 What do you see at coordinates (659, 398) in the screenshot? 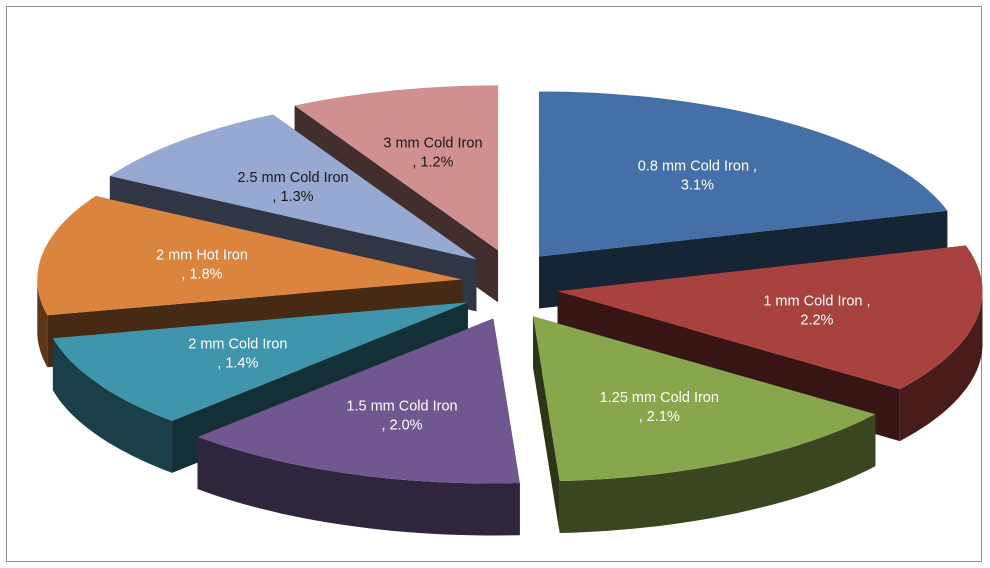
I see `slice-label: 1.25 mm Cold Iron` at bounding box center [659, 398].